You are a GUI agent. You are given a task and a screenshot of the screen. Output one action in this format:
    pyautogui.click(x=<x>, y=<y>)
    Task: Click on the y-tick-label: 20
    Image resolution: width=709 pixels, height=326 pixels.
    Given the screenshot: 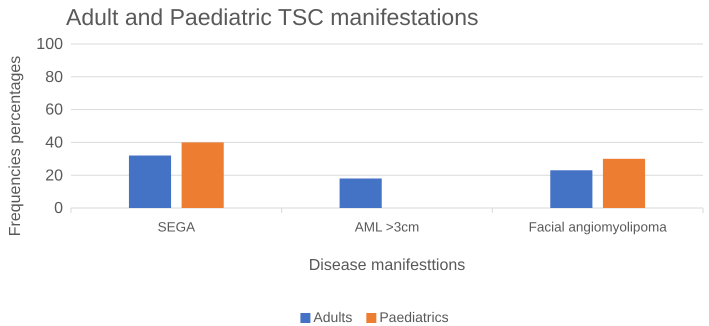 What is the action you would take?
    pyautogui.click(x=54, y=175)
    